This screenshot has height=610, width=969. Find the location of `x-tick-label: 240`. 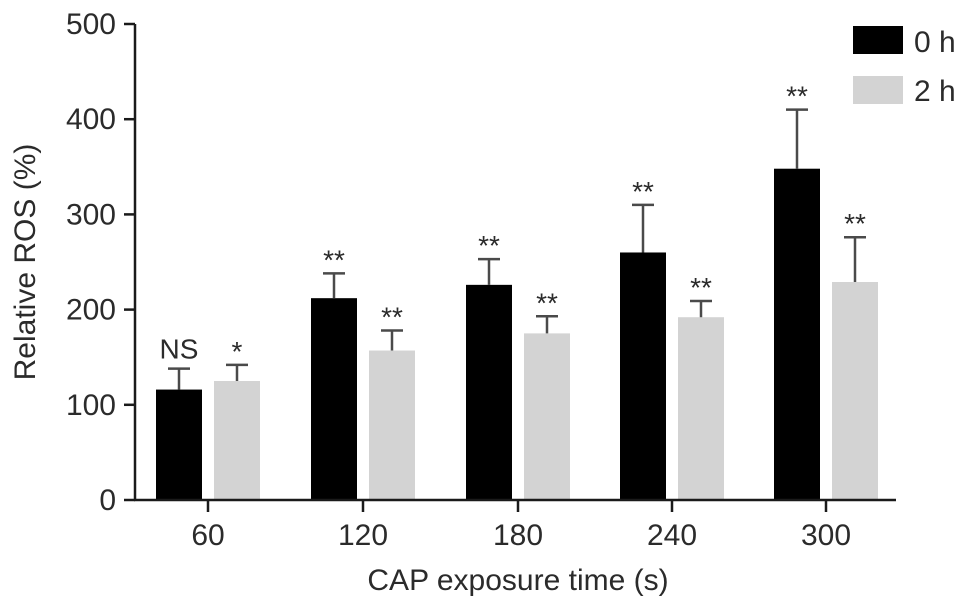

x-tick-label: 240 is located at coordinates (672, 535).